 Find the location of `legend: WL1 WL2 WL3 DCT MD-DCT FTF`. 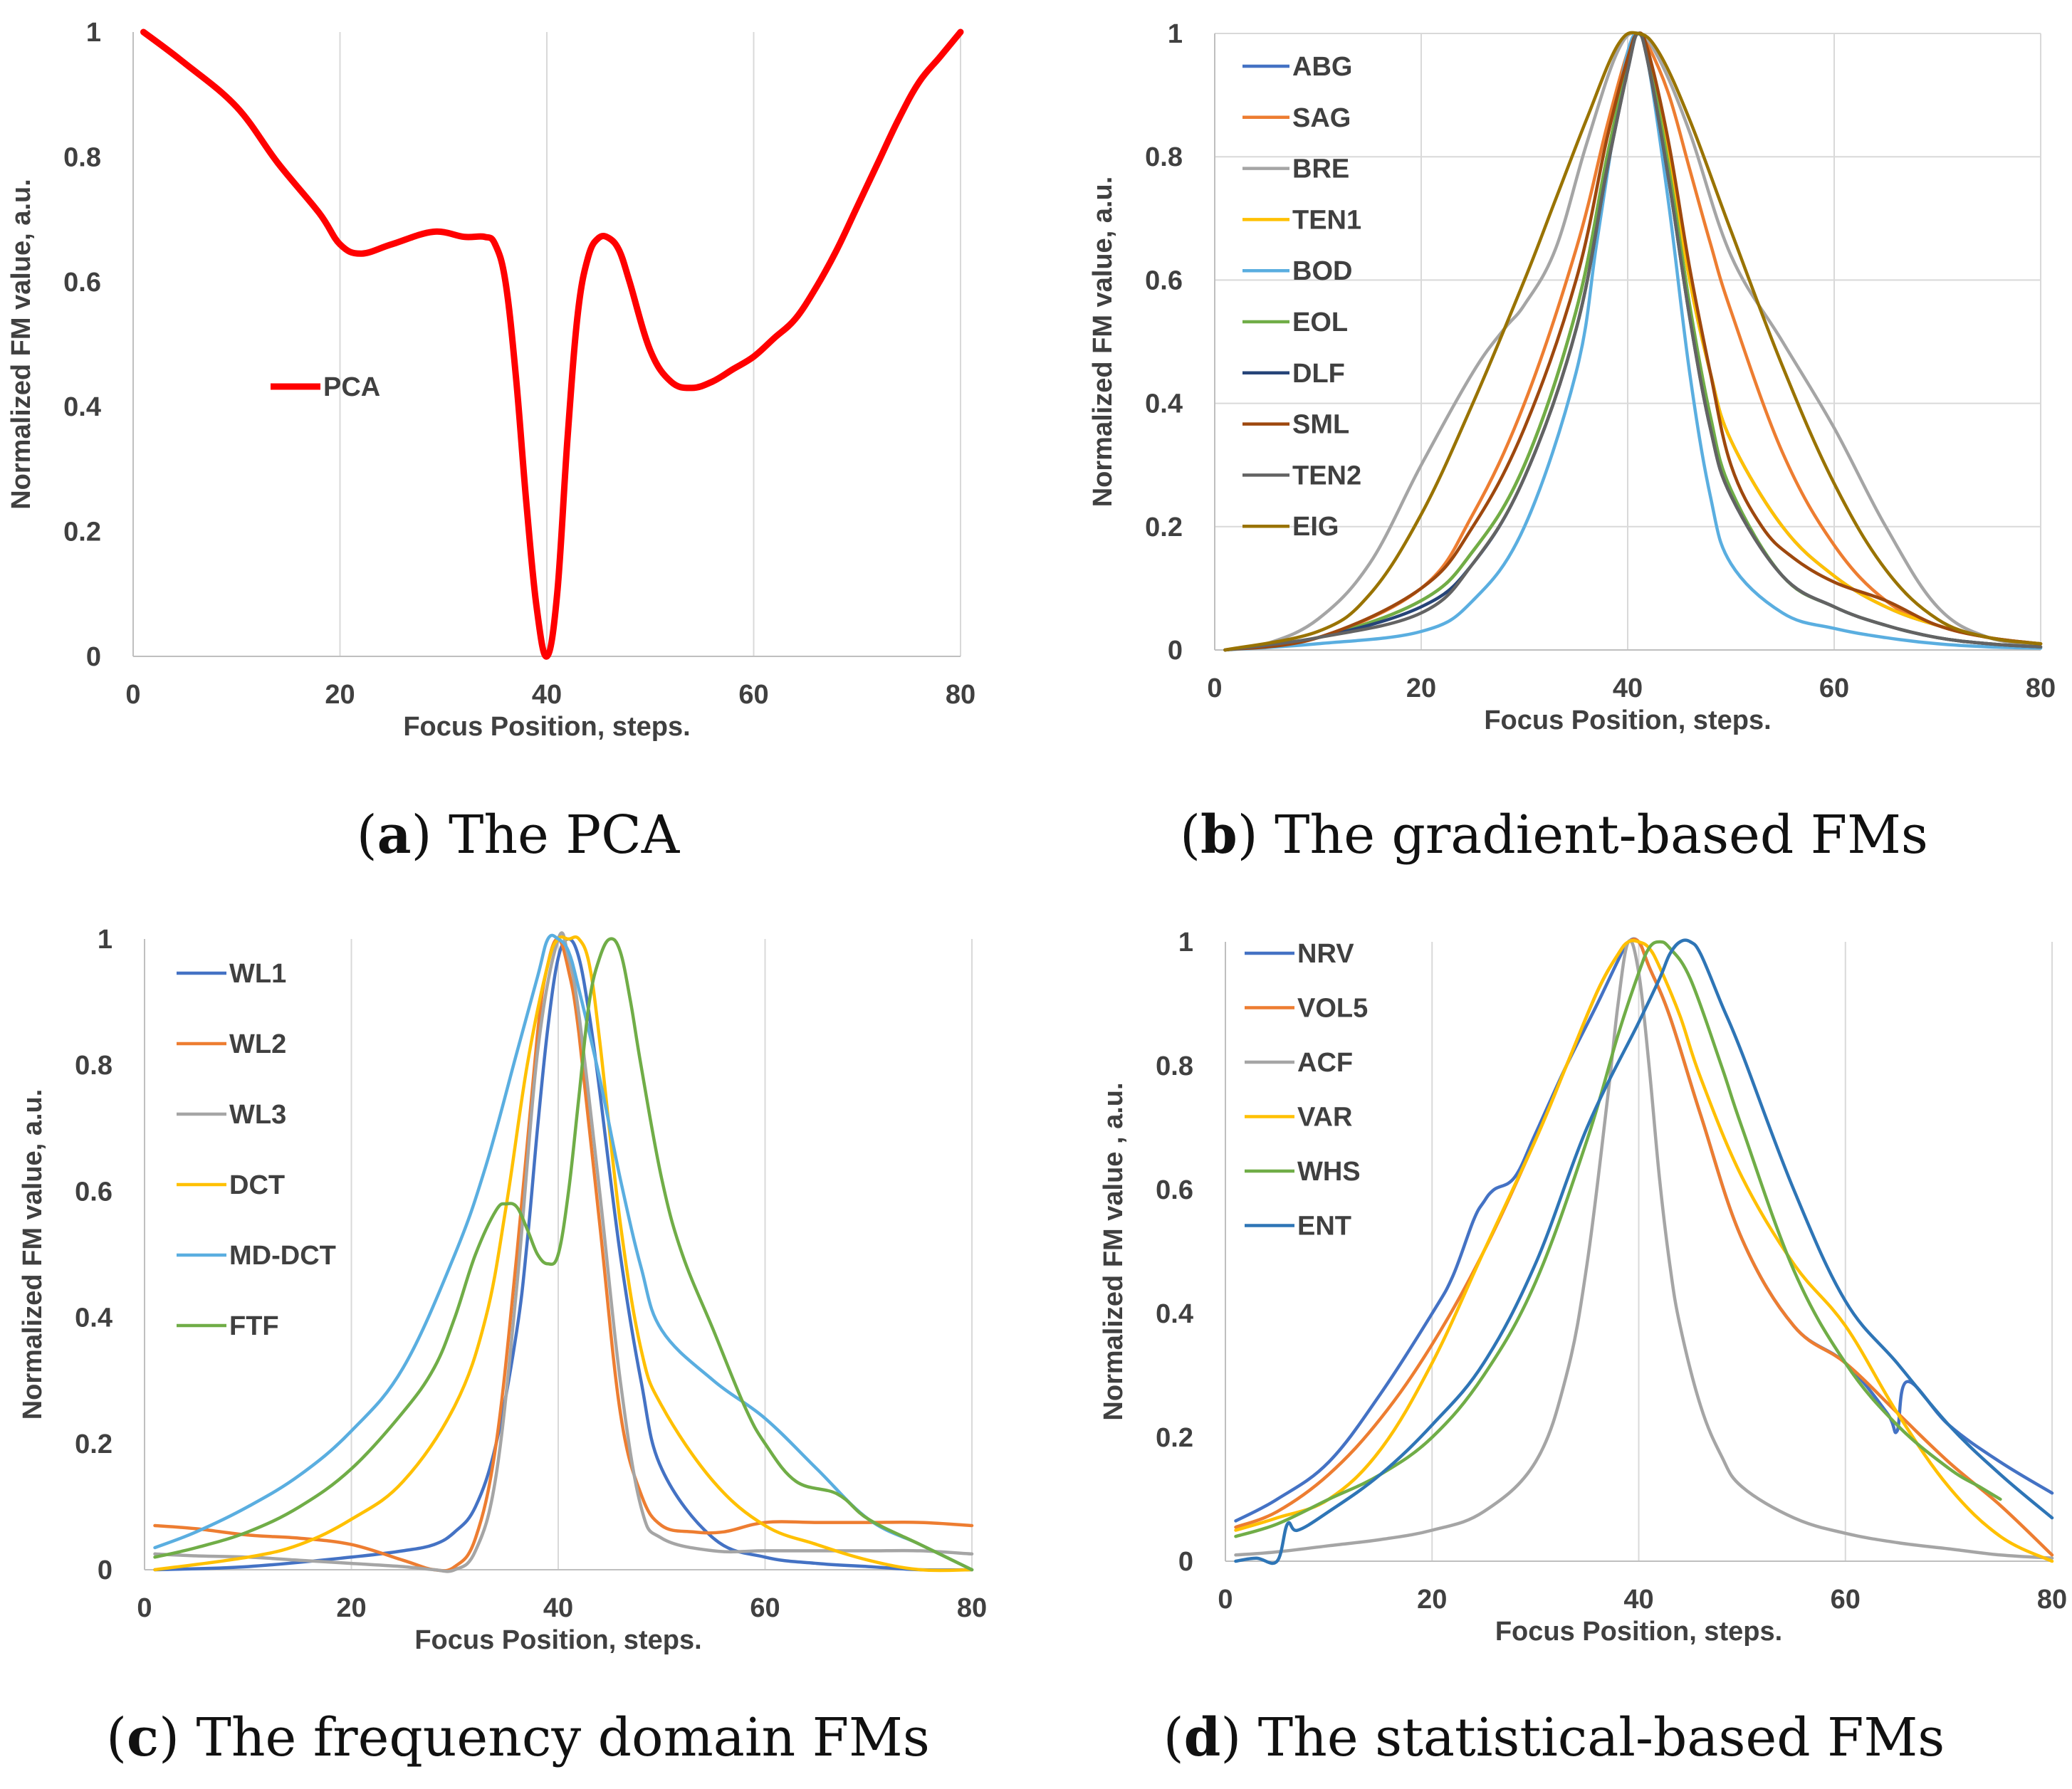

legend: WL1 WL2 WL3 DCT MD-DCT FTF is located at coordinates (256, 1150).